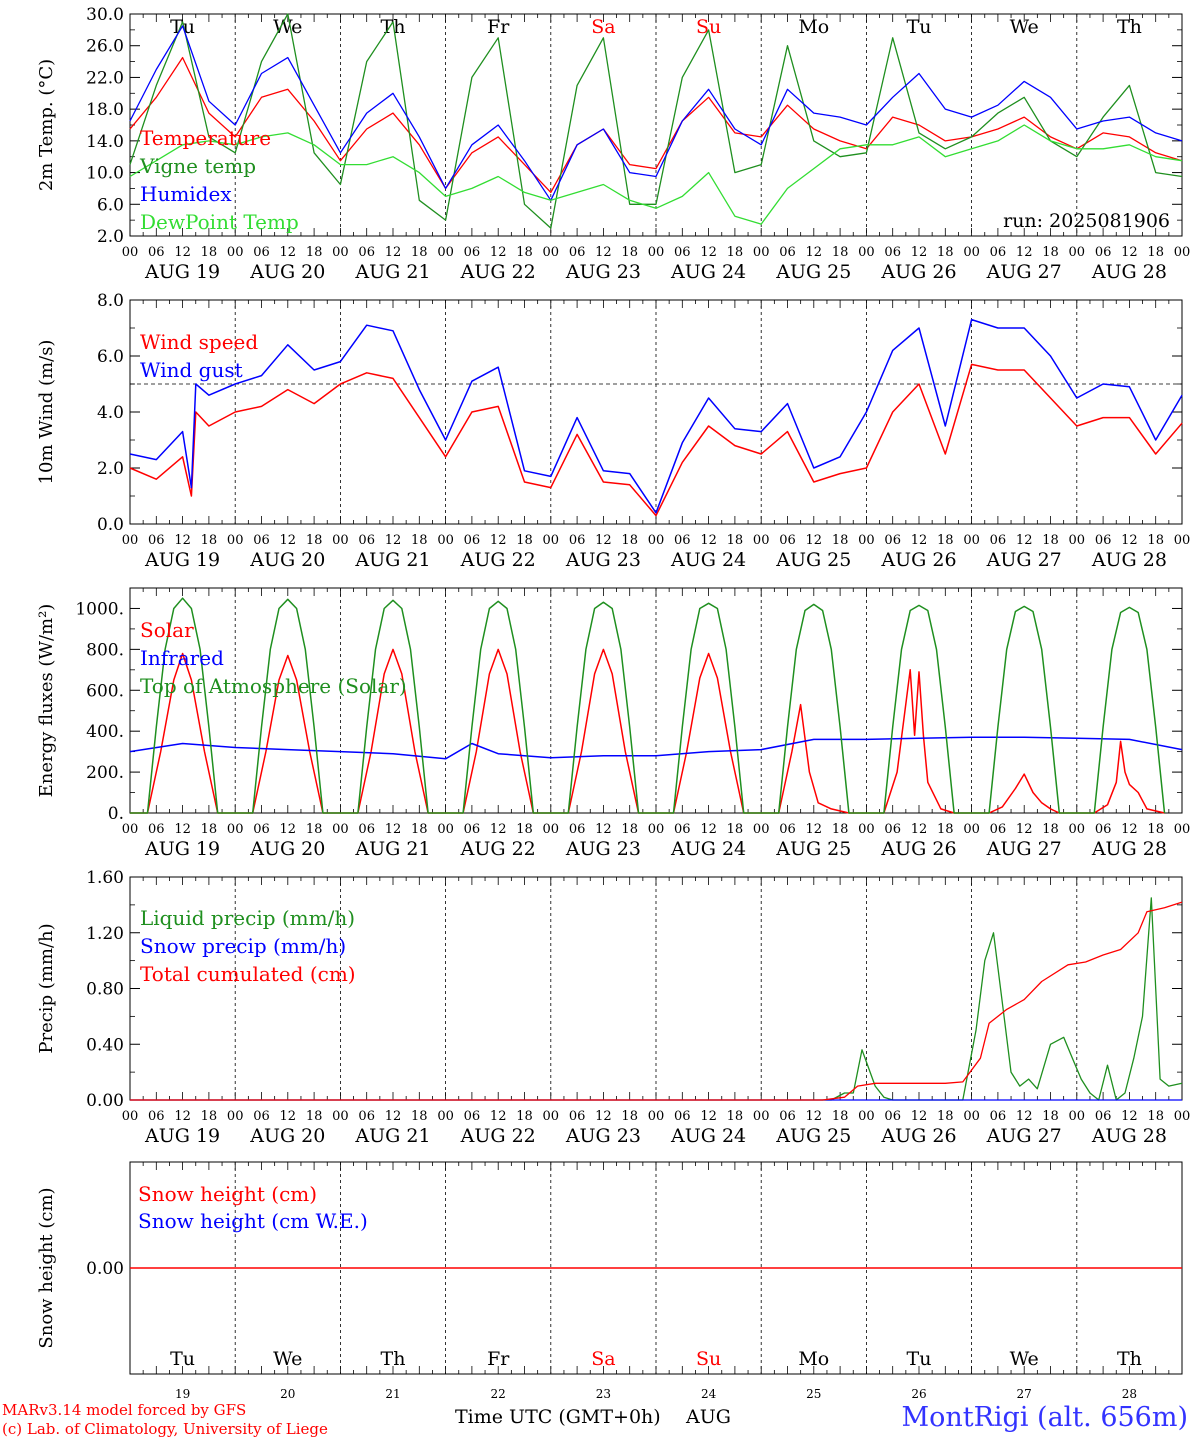 The height and width of the screenshot is (1440, 1194). I want to click on weekday-label: We, so click(287, 27).